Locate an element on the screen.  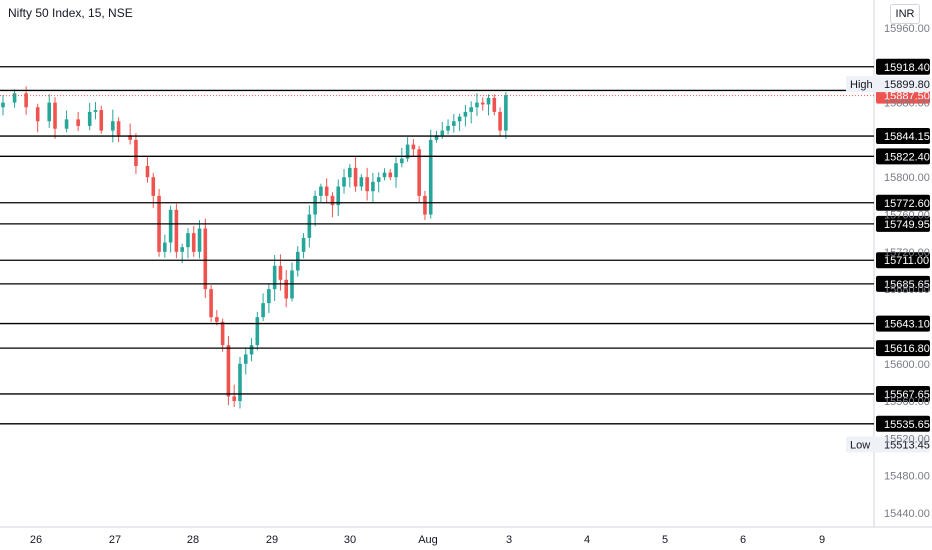
level-label: 15844.15 is located at coordinates (907, 137).